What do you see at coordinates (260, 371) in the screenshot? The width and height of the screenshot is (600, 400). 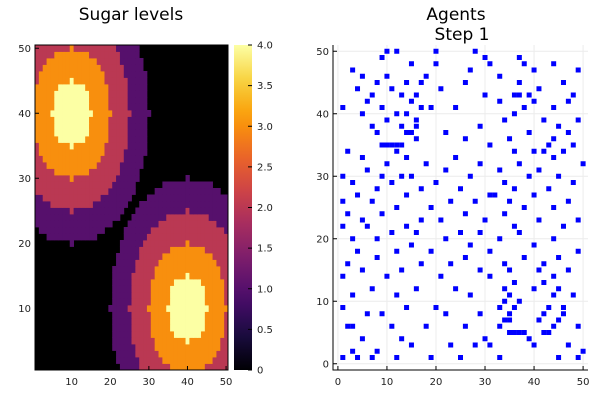 I see `colorbar-tick-label: 0` at bounding box center [260, 371].